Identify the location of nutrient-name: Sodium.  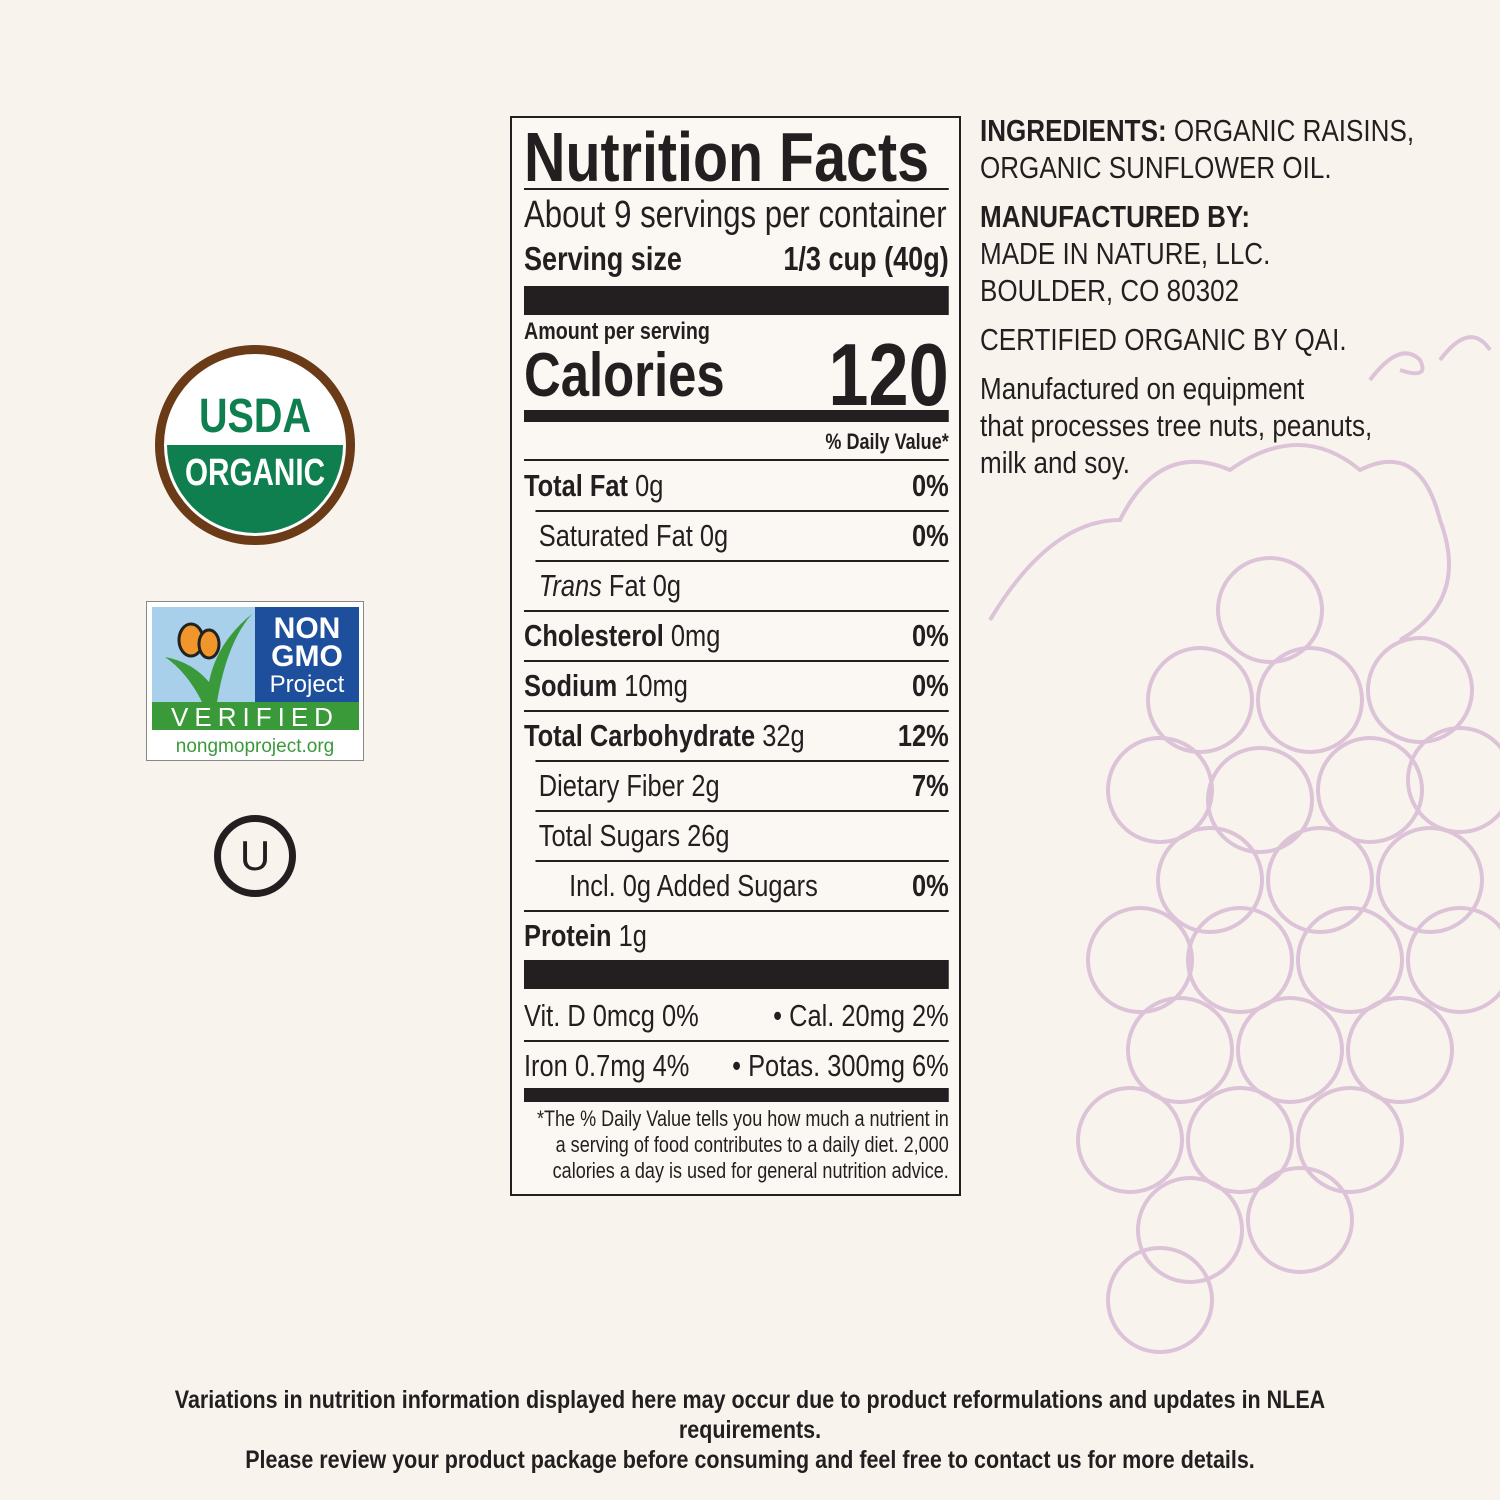
(571, 685).